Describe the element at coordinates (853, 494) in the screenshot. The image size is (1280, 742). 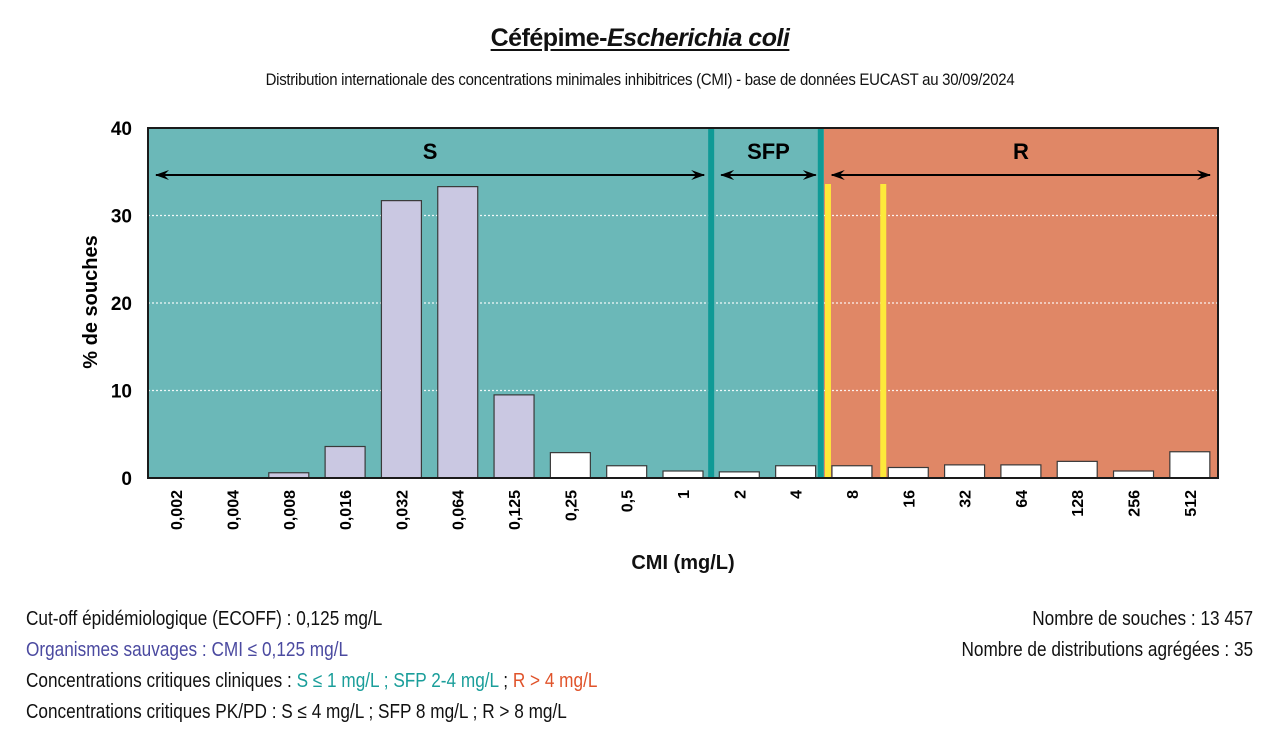
I see `x-tick-label: 8` at that location.